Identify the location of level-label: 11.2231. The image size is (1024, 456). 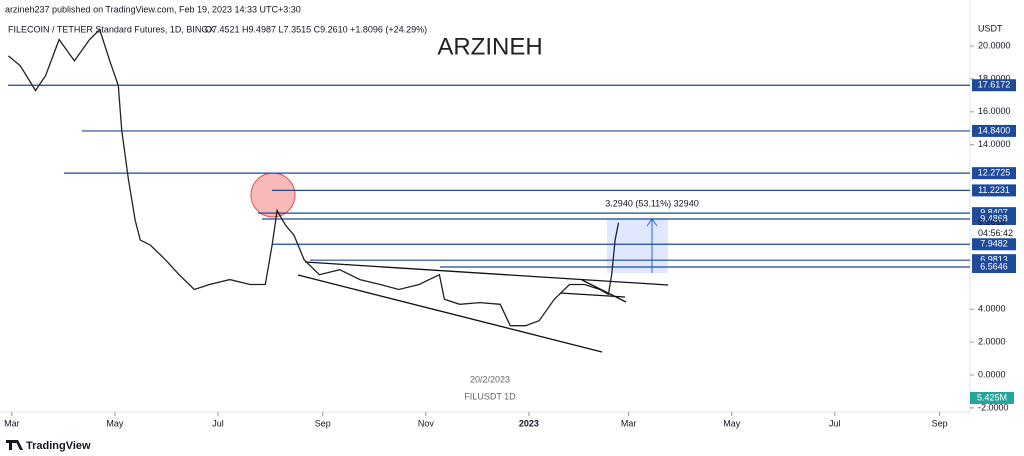
(994, 190).